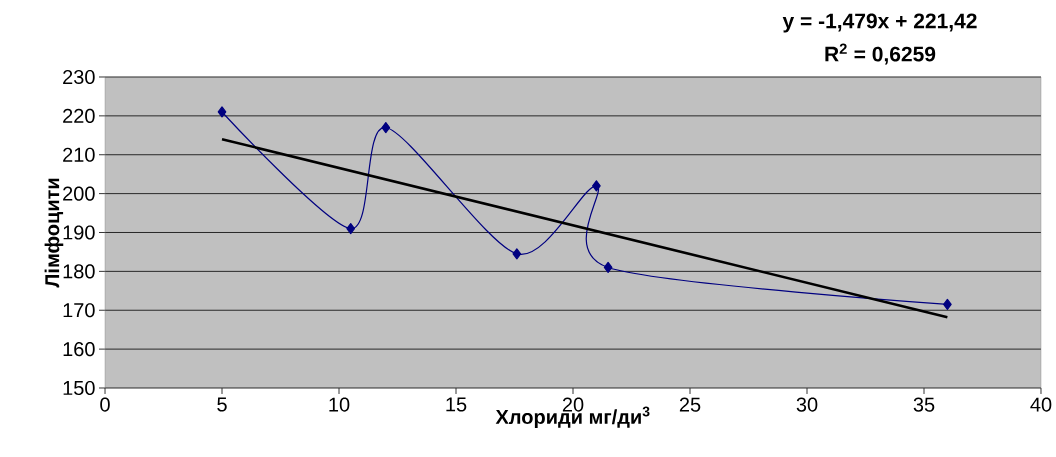  I want to click on x-tick-label: 10, so click(339, 404).